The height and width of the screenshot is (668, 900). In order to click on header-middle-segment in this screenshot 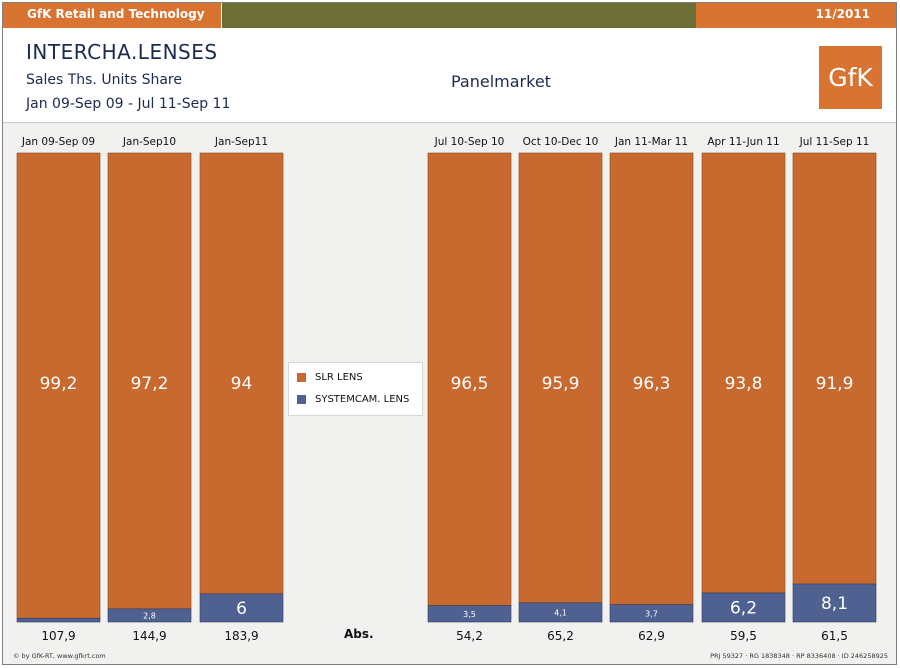, I will do `click(459, 15)`.